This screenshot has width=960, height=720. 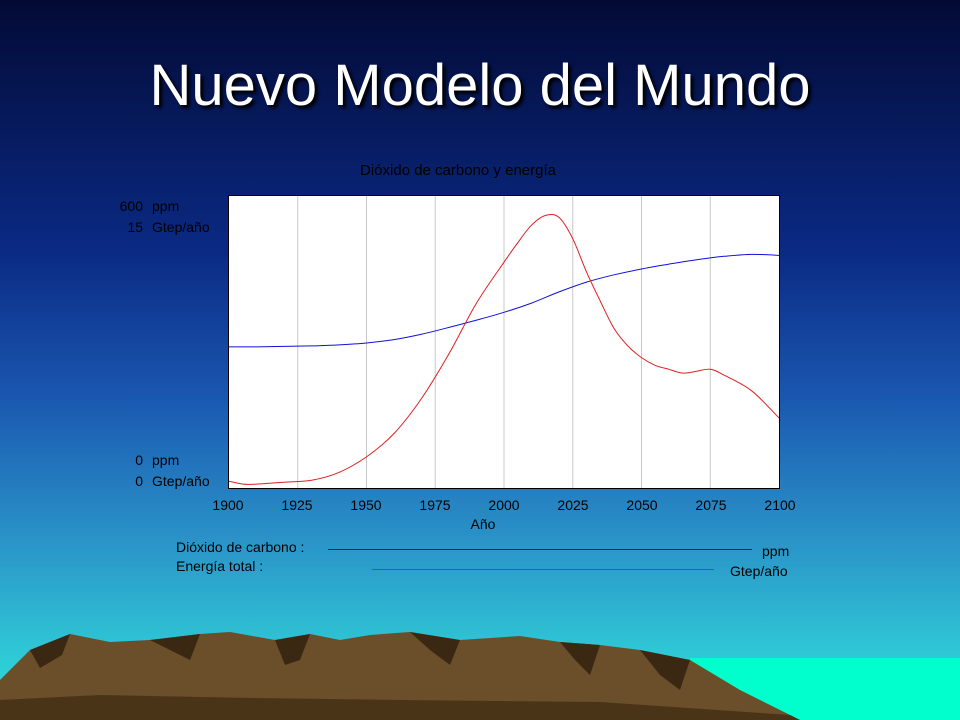 I want to click on x-tick-label: 2075, so click(x=711, y=505).